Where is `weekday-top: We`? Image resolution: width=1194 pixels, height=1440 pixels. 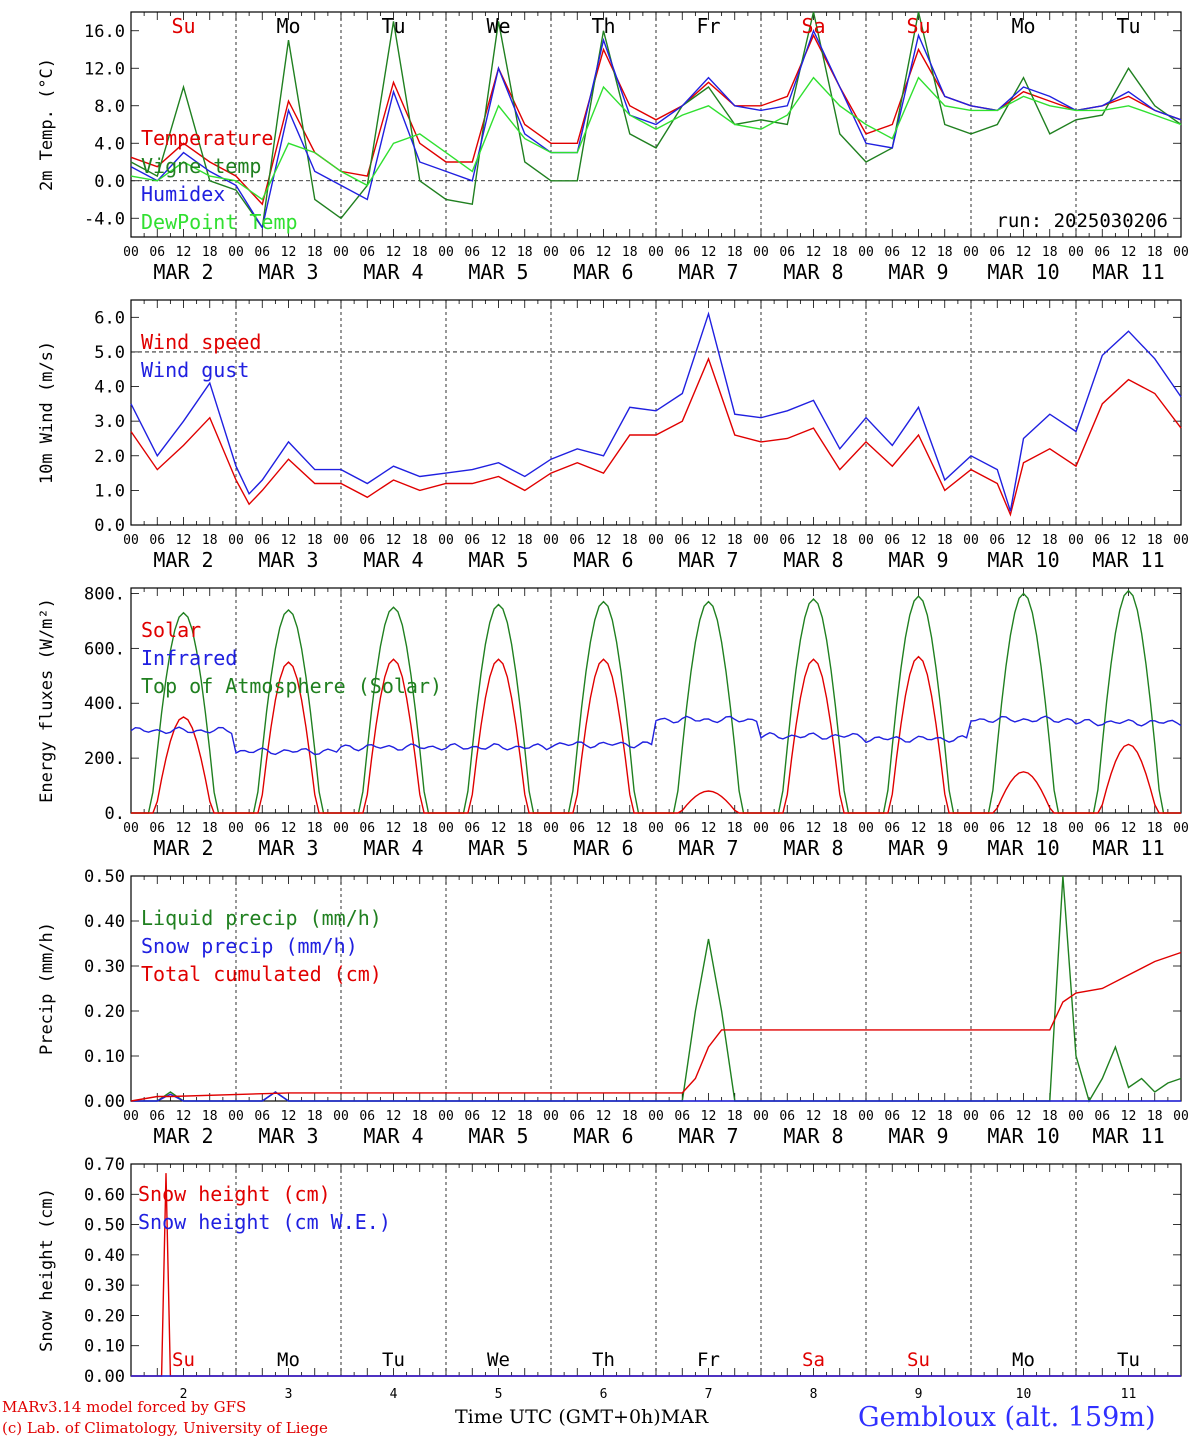
weekday-top: We is located at coordinates (498, 26).